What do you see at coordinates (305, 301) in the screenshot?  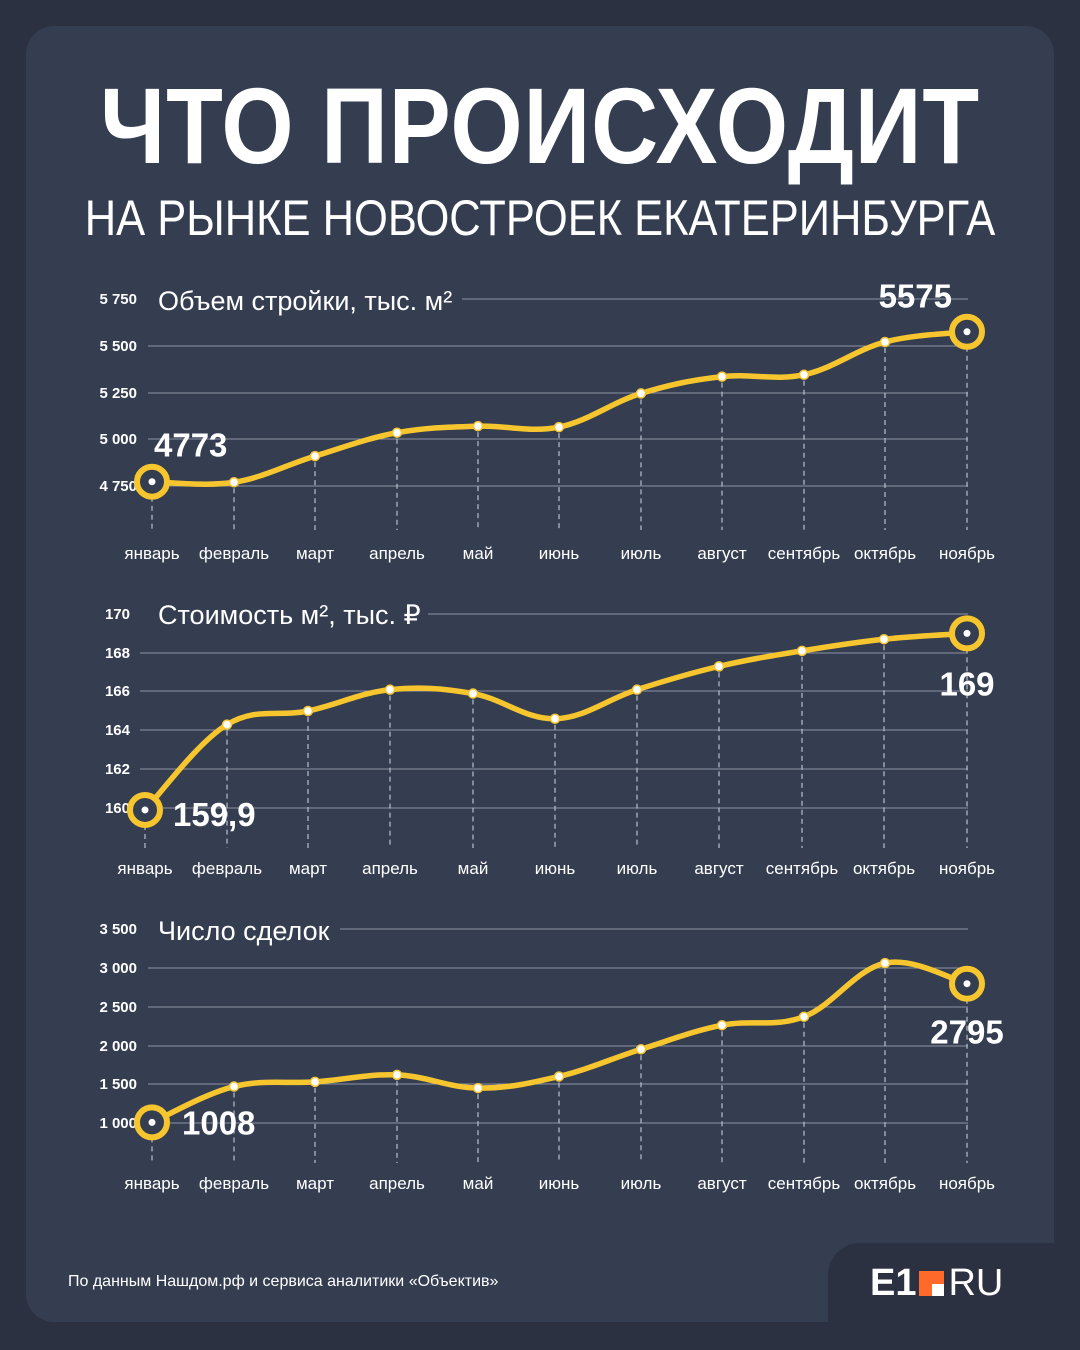 I see `chart-title: Объем стройки, тыс. м²` at bounding box center [305, 301].